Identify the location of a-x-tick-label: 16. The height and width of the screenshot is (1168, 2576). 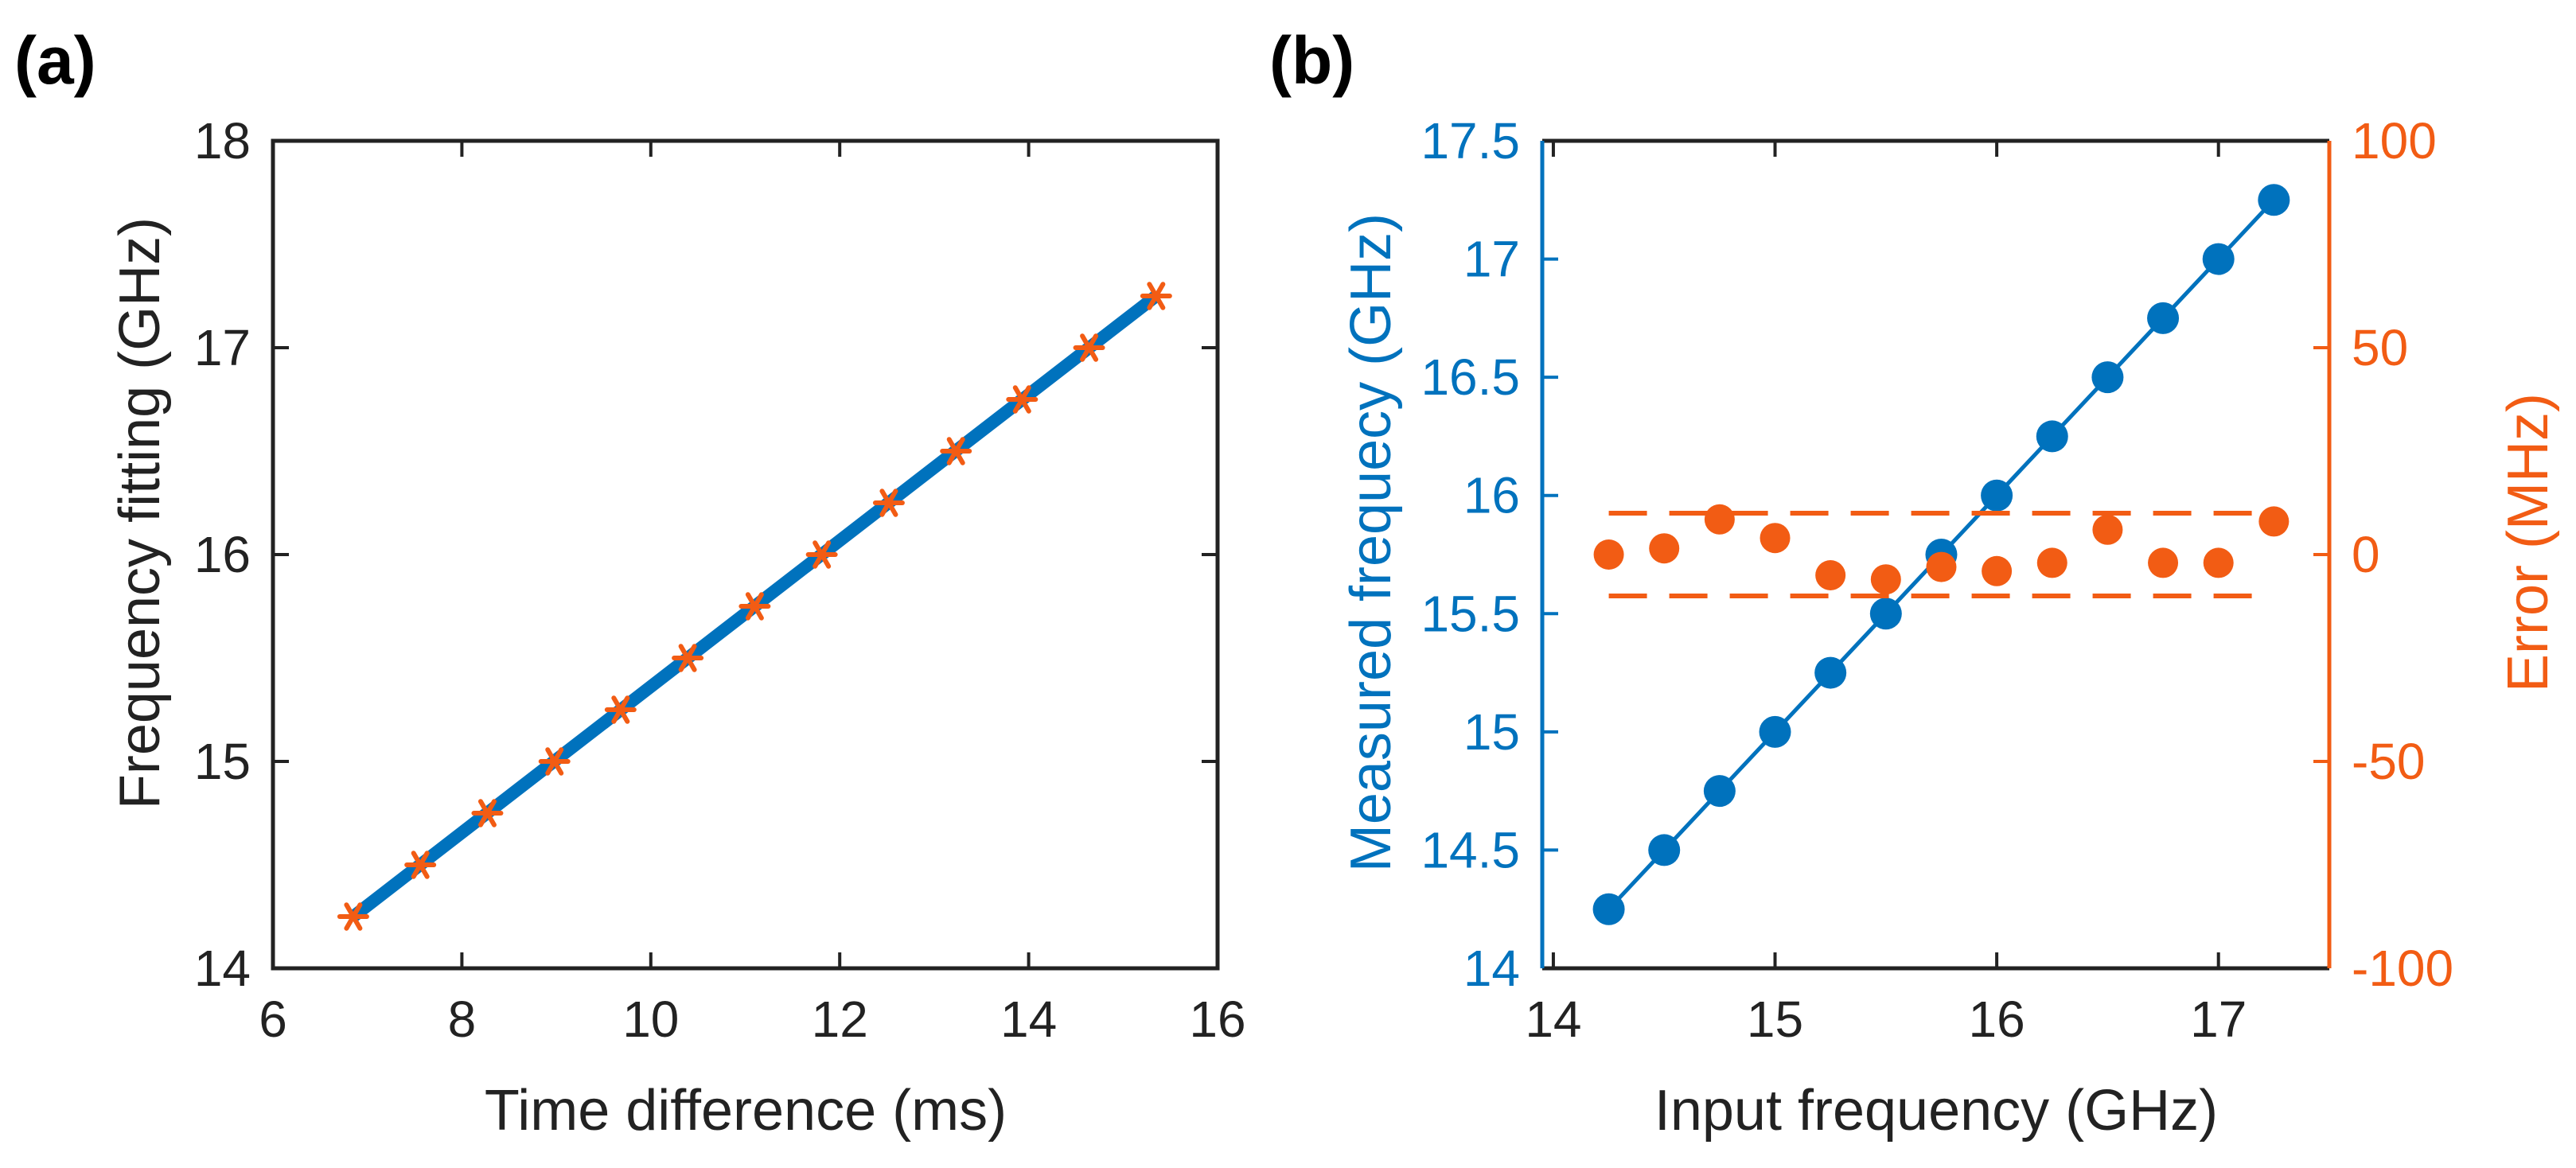
(1217, 1019).